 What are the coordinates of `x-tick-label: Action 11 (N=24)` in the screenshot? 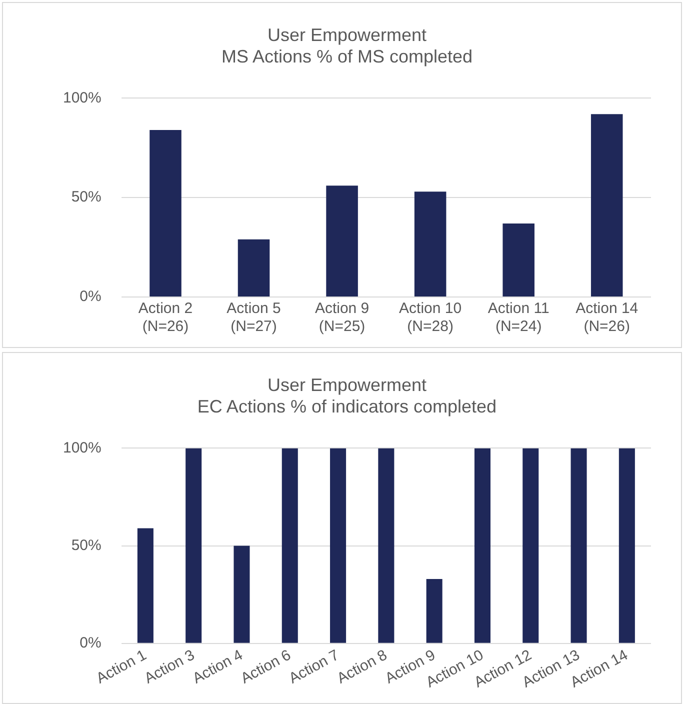 It's located at (519, 318).